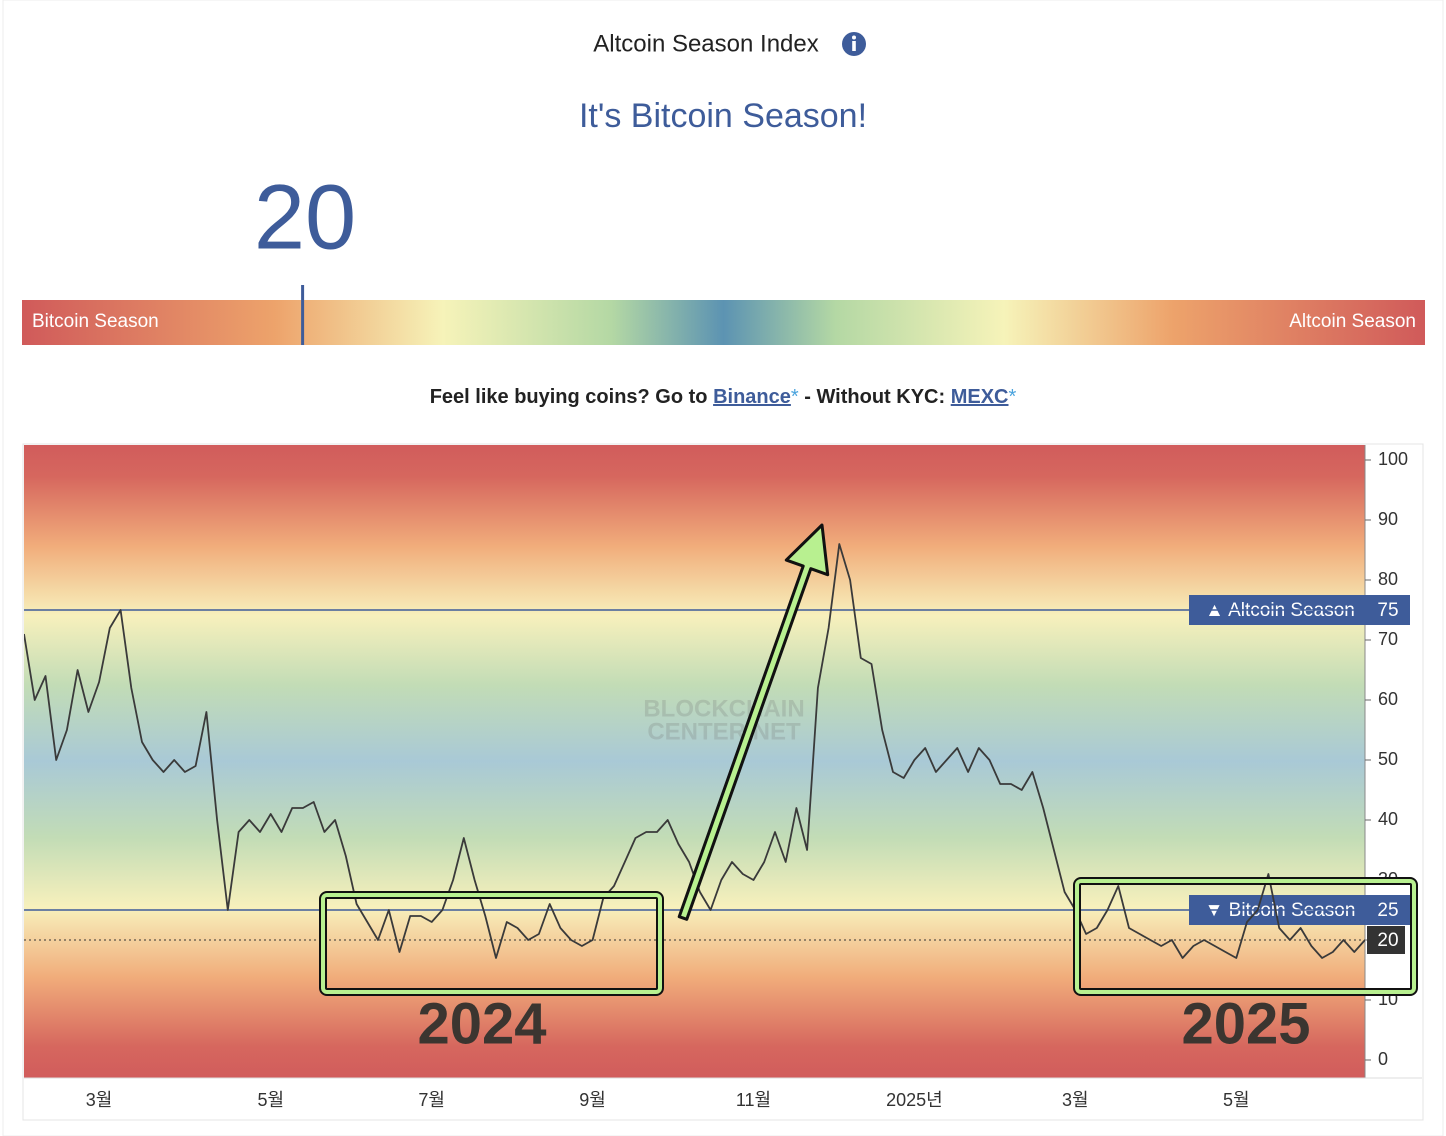  Describe the element at coordinates (1352, 321) in the screenshot. I see `gauge-right-label: Altcoin Season` at that location.